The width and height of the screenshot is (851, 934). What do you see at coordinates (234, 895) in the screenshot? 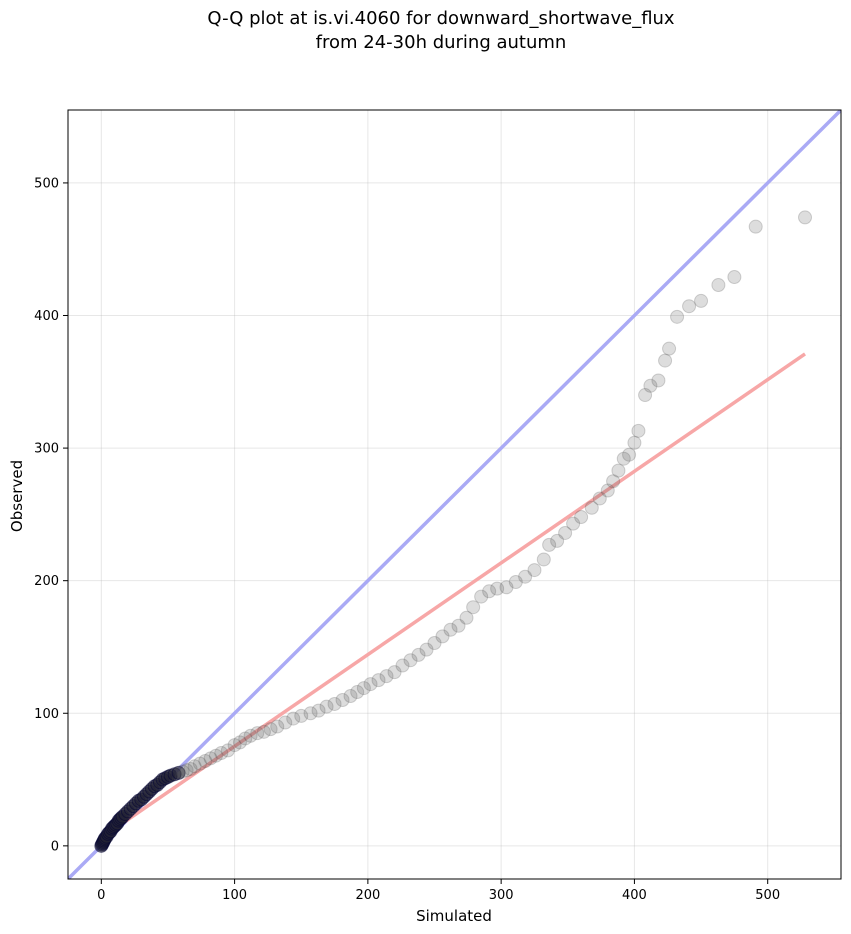
I see `x-tick-label: 100` at bounding box center [234, 895].